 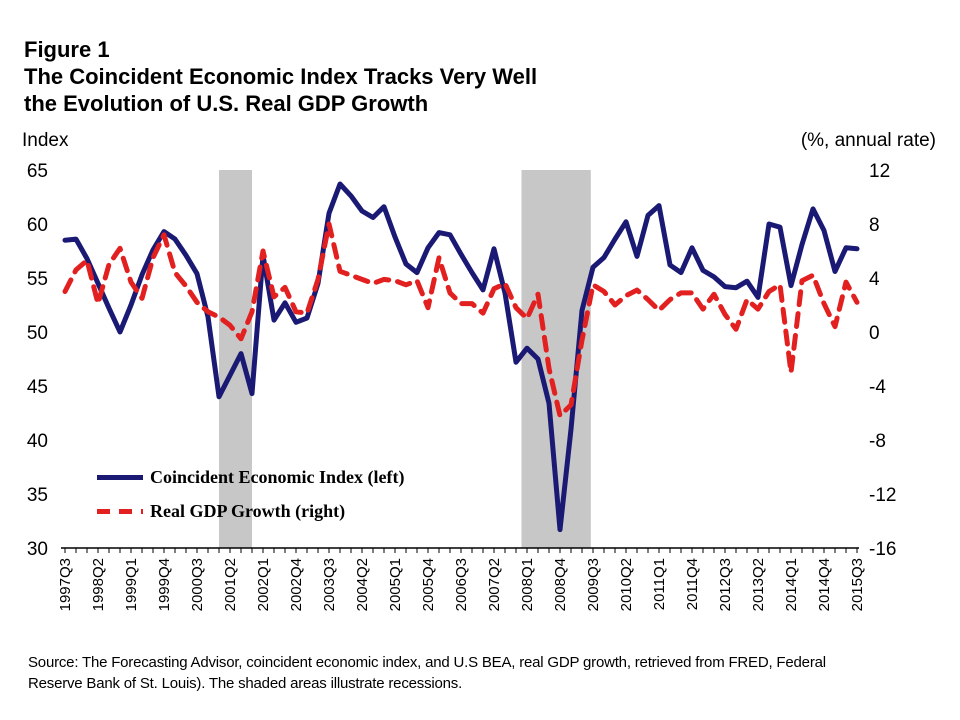 I want to click on x-tick-label: 2011Q1, so click(x=659, y=584).